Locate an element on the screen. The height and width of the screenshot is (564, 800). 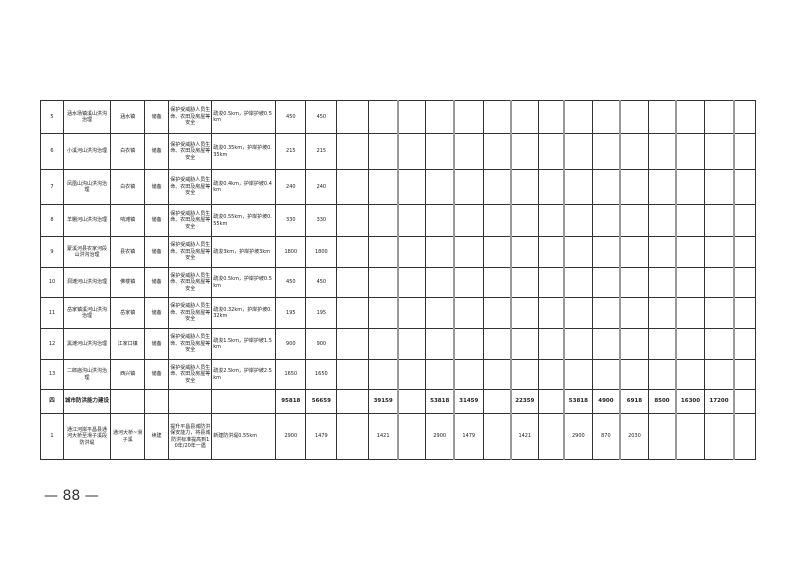
cell-no: 7 is located at coordinates (52, 187).